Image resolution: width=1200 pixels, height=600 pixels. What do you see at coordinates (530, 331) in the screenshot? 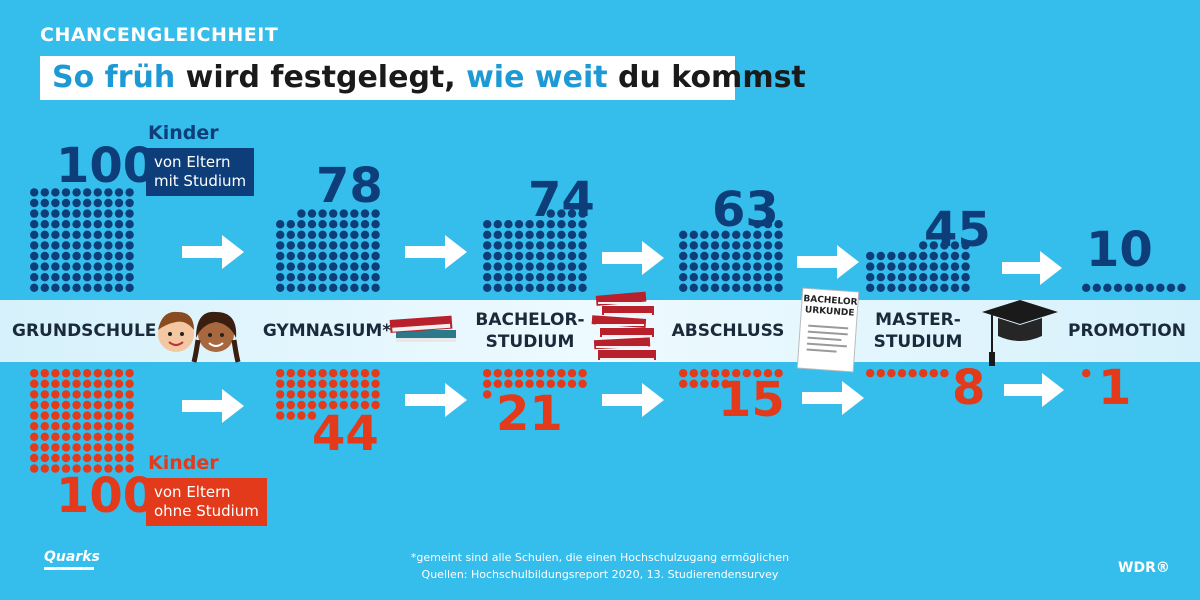
I see `stage-label-bachelor: BACHELOR- STUDIUM` at bounding box center [530, 331].